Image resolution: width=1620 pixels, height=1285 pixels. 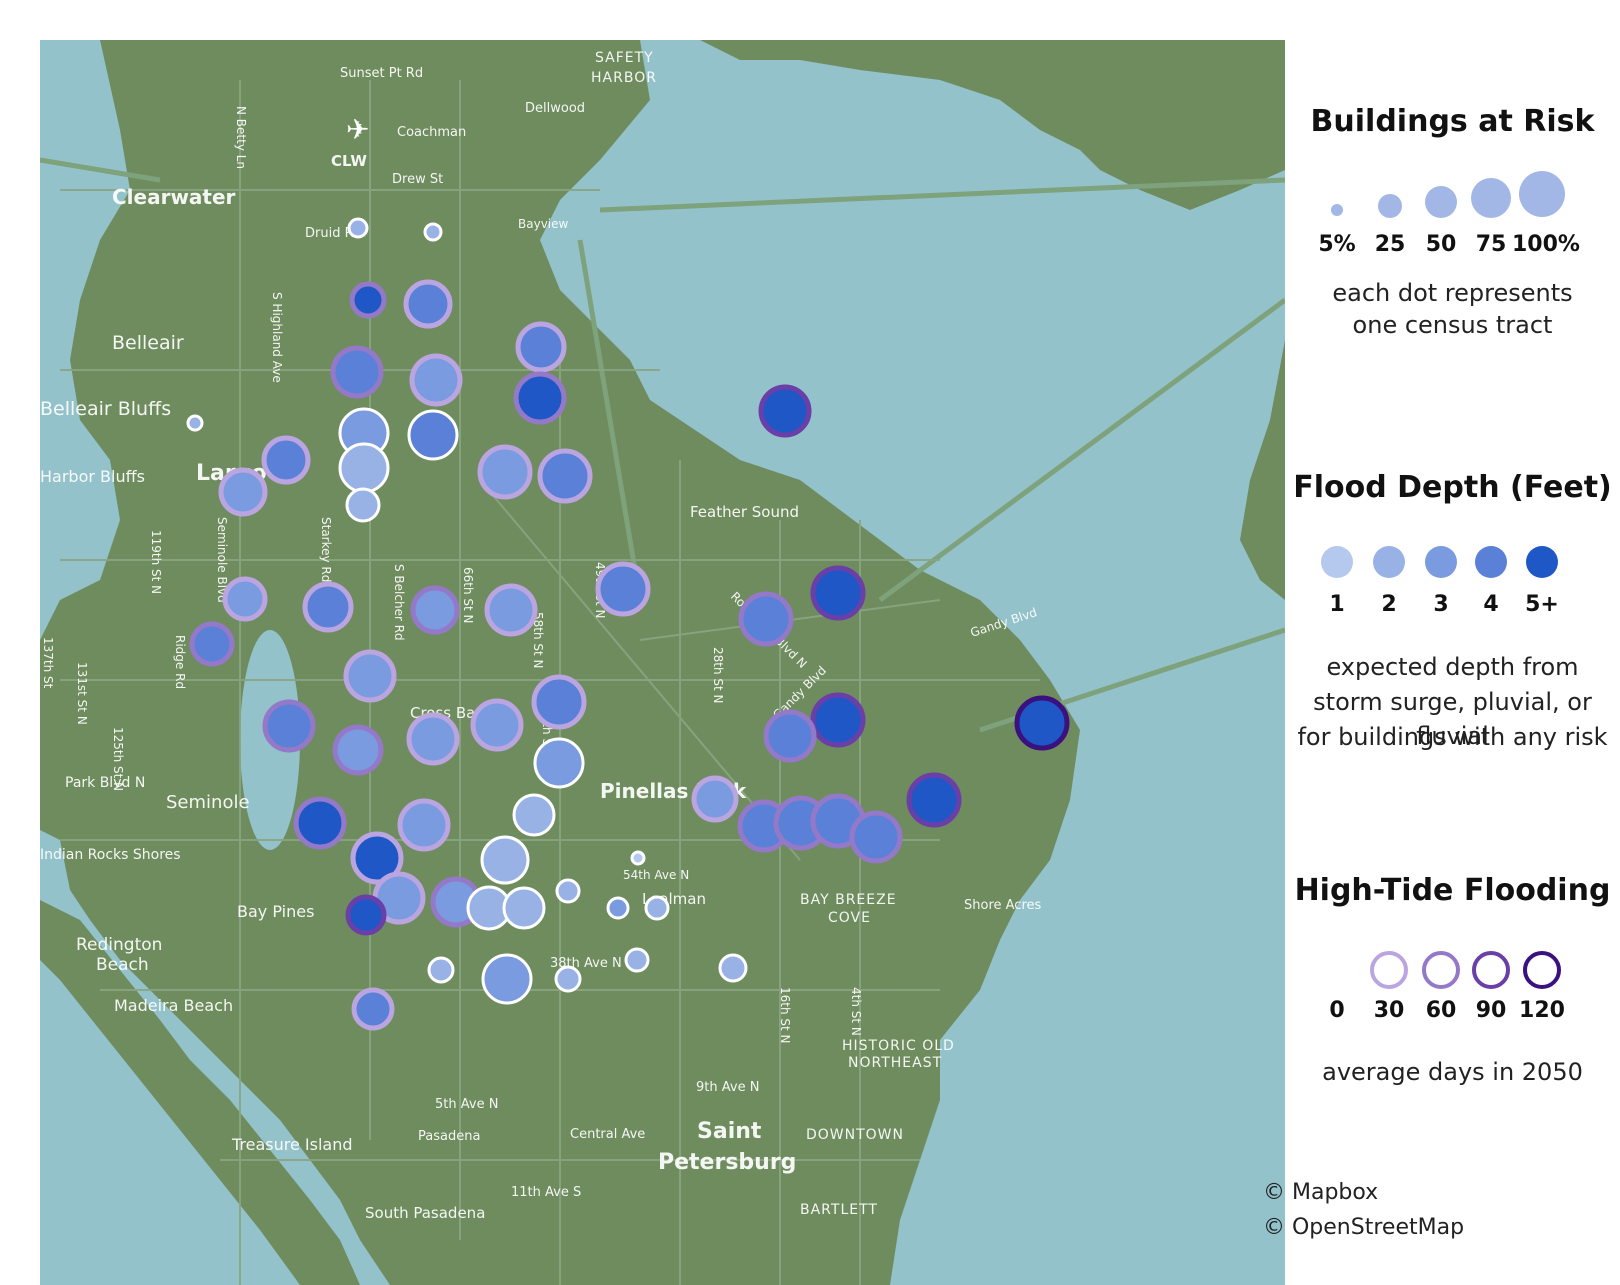 I want to click on depth-legend-item: 1, so click(x=1337, y=573).